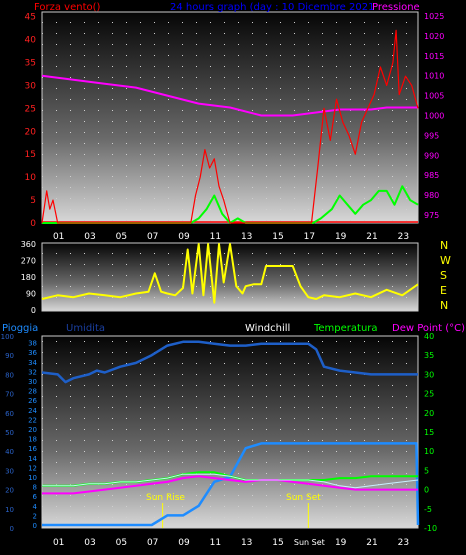 The height and width of the screenshot is (555, 466). What do you see at coordinates (152, 543) in the screenshot?
I see `x-tick-label: 07` at bounding box center [152, 543].